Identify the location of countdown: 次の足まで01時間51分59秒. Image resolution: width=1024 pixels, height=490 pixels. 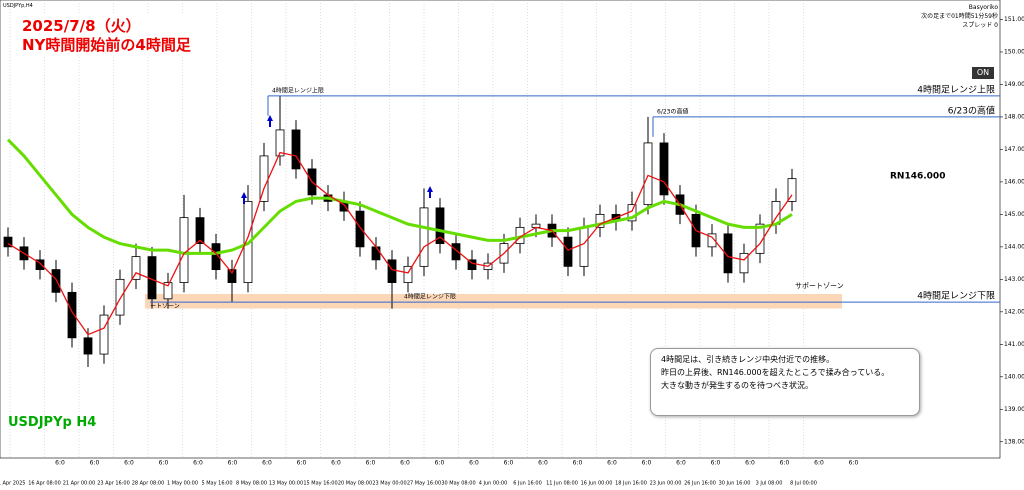
(959, 16).